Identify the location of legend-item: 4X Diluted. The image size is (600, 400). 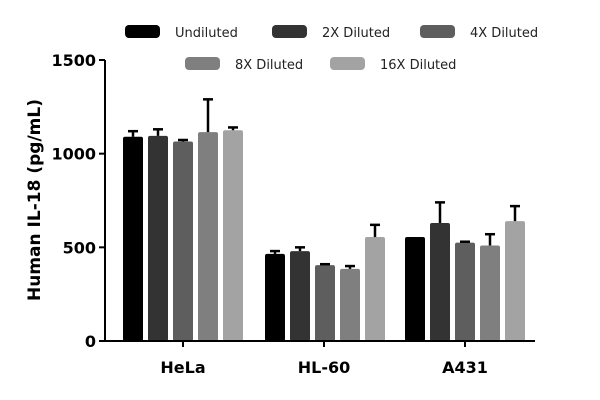
(479, 33).